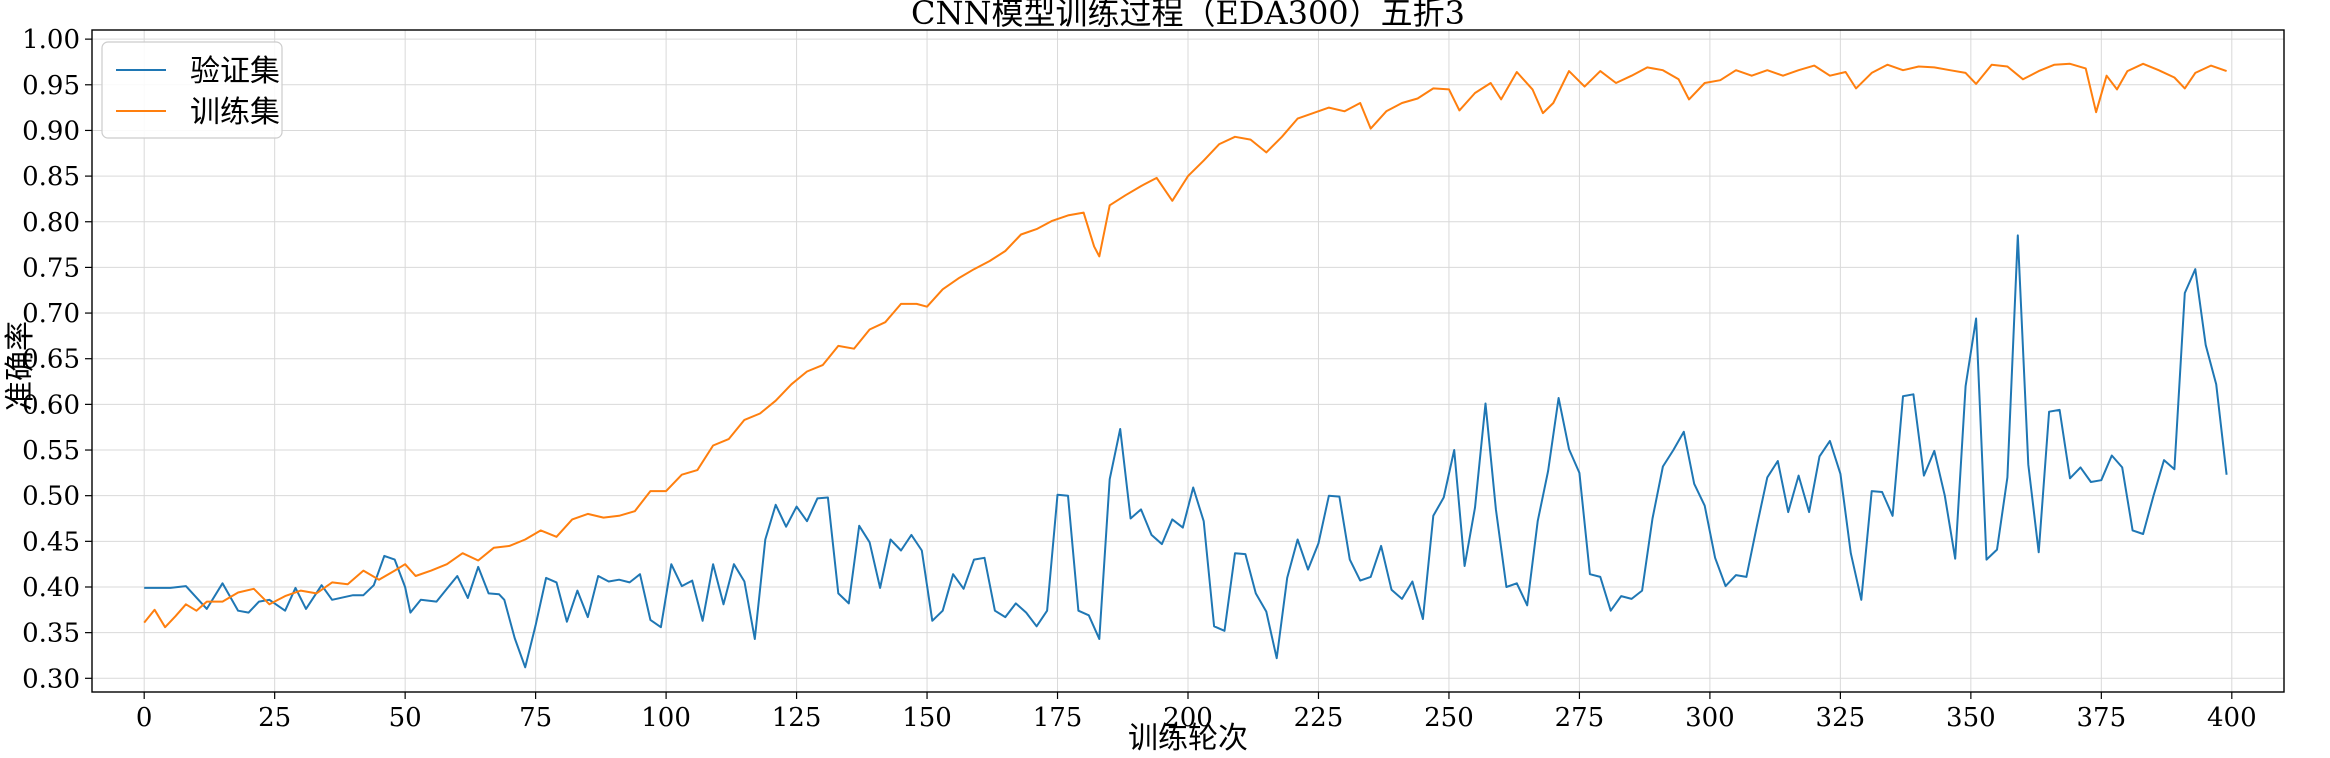  Describe the element at coordinates (2102, 718) in the screenshot. I see `x-tick-label: 375` at that location.